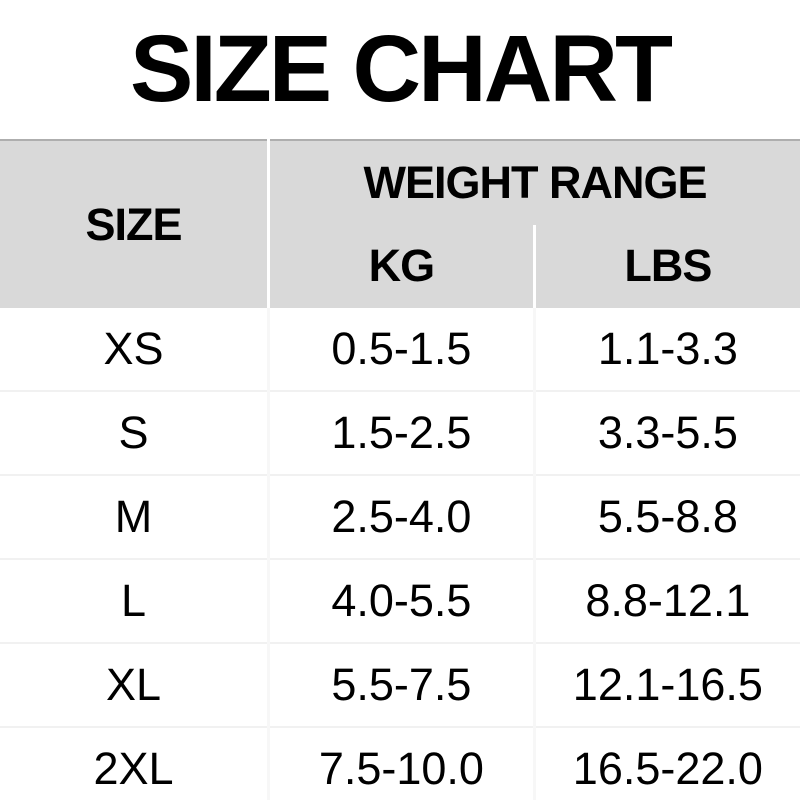 This screenshot has height=800, width=800. Describe the element at coordinates (134, 224) in the screenshot. I see `size-column-header: SIZE` at that location.